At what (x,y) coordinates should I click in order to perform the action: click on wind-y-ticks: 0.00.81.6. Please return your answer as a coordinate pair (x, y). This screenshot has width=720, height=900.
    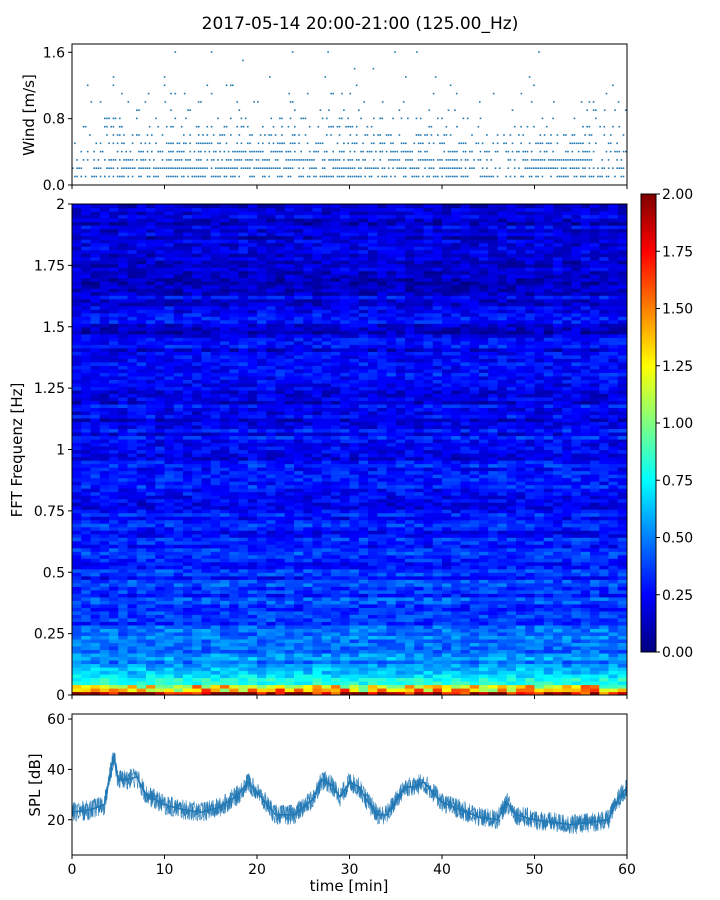
    Looking at the image, I should click on (57, 119).